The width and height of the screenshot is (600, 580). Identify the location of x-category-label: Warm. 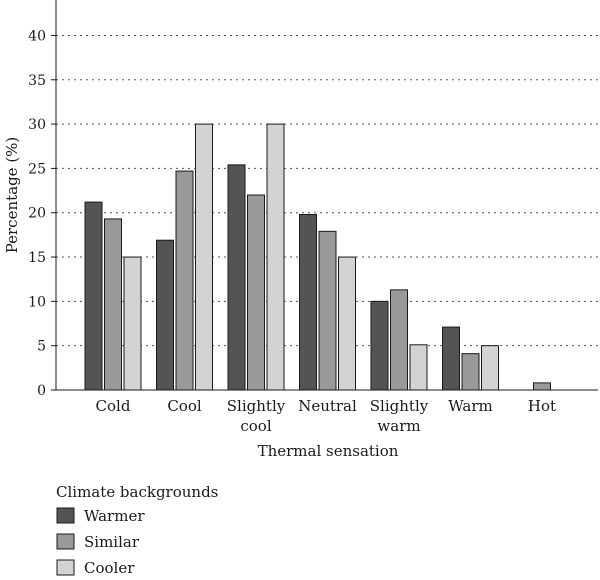
(470, 406).